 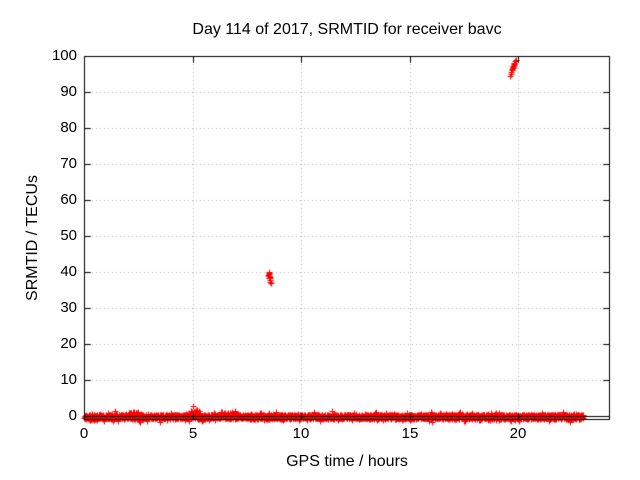 I want to click on y-tick-label: 20, so click(x=68, y=343).